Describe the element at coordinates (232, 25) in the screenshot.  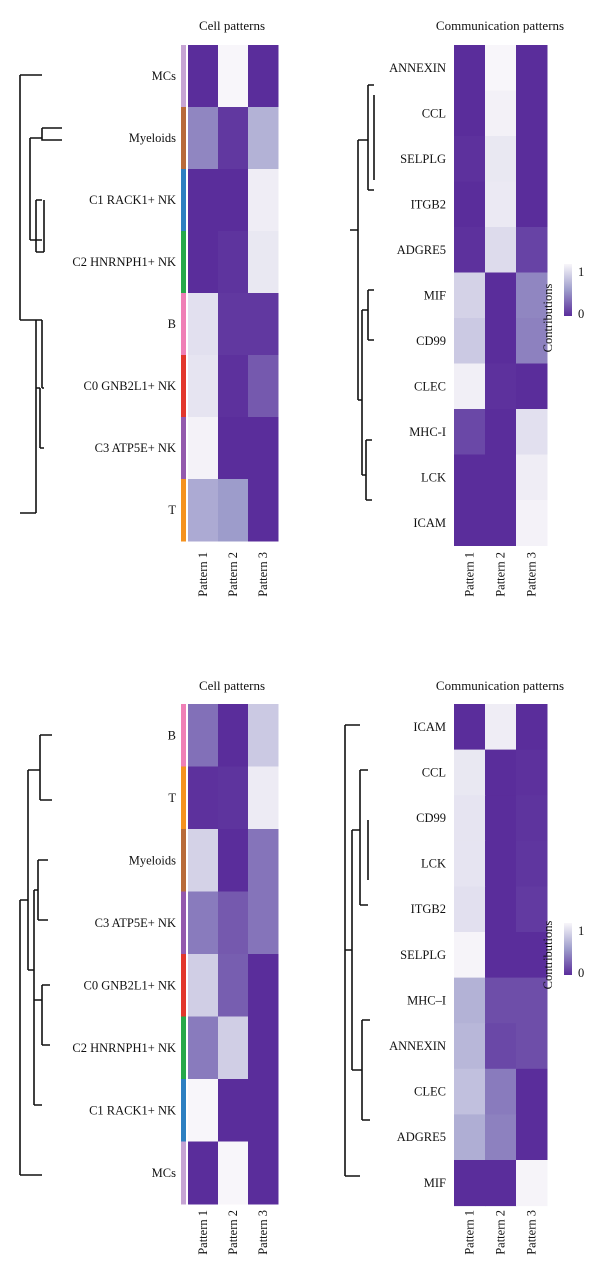
I see `panel-title: Cell patterns` at that location.